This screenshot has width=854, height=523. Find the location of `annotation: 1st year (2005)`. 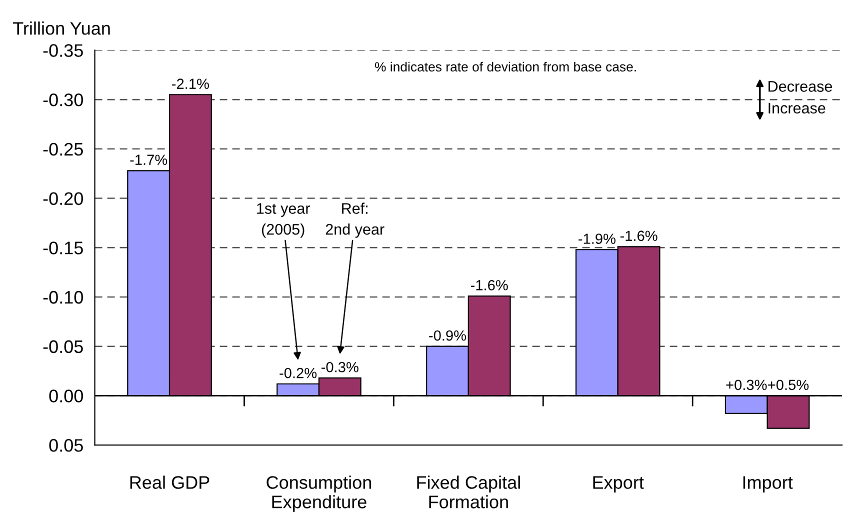

annotation: 1st year (2005) is located at coordinates (283, 220).